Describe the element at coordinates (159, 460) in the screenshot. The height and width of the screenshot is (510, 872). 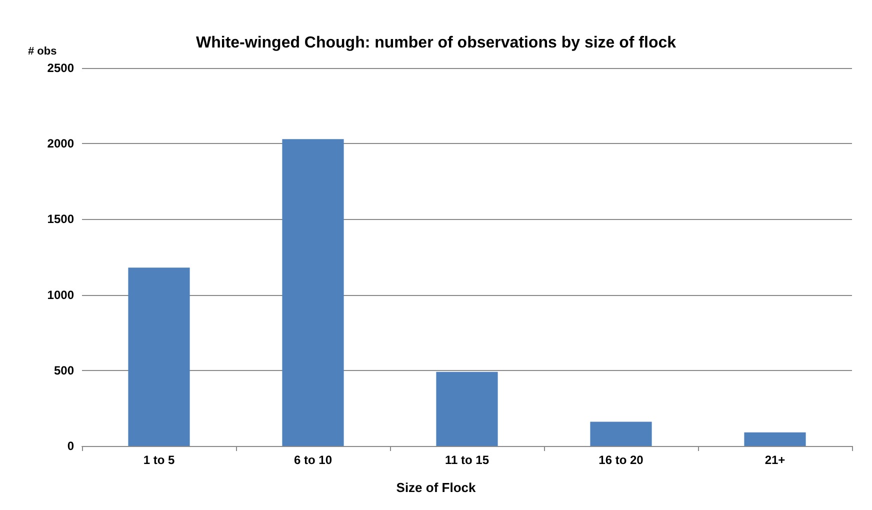
I see `x-tick-label: 1 to 5` at that location.